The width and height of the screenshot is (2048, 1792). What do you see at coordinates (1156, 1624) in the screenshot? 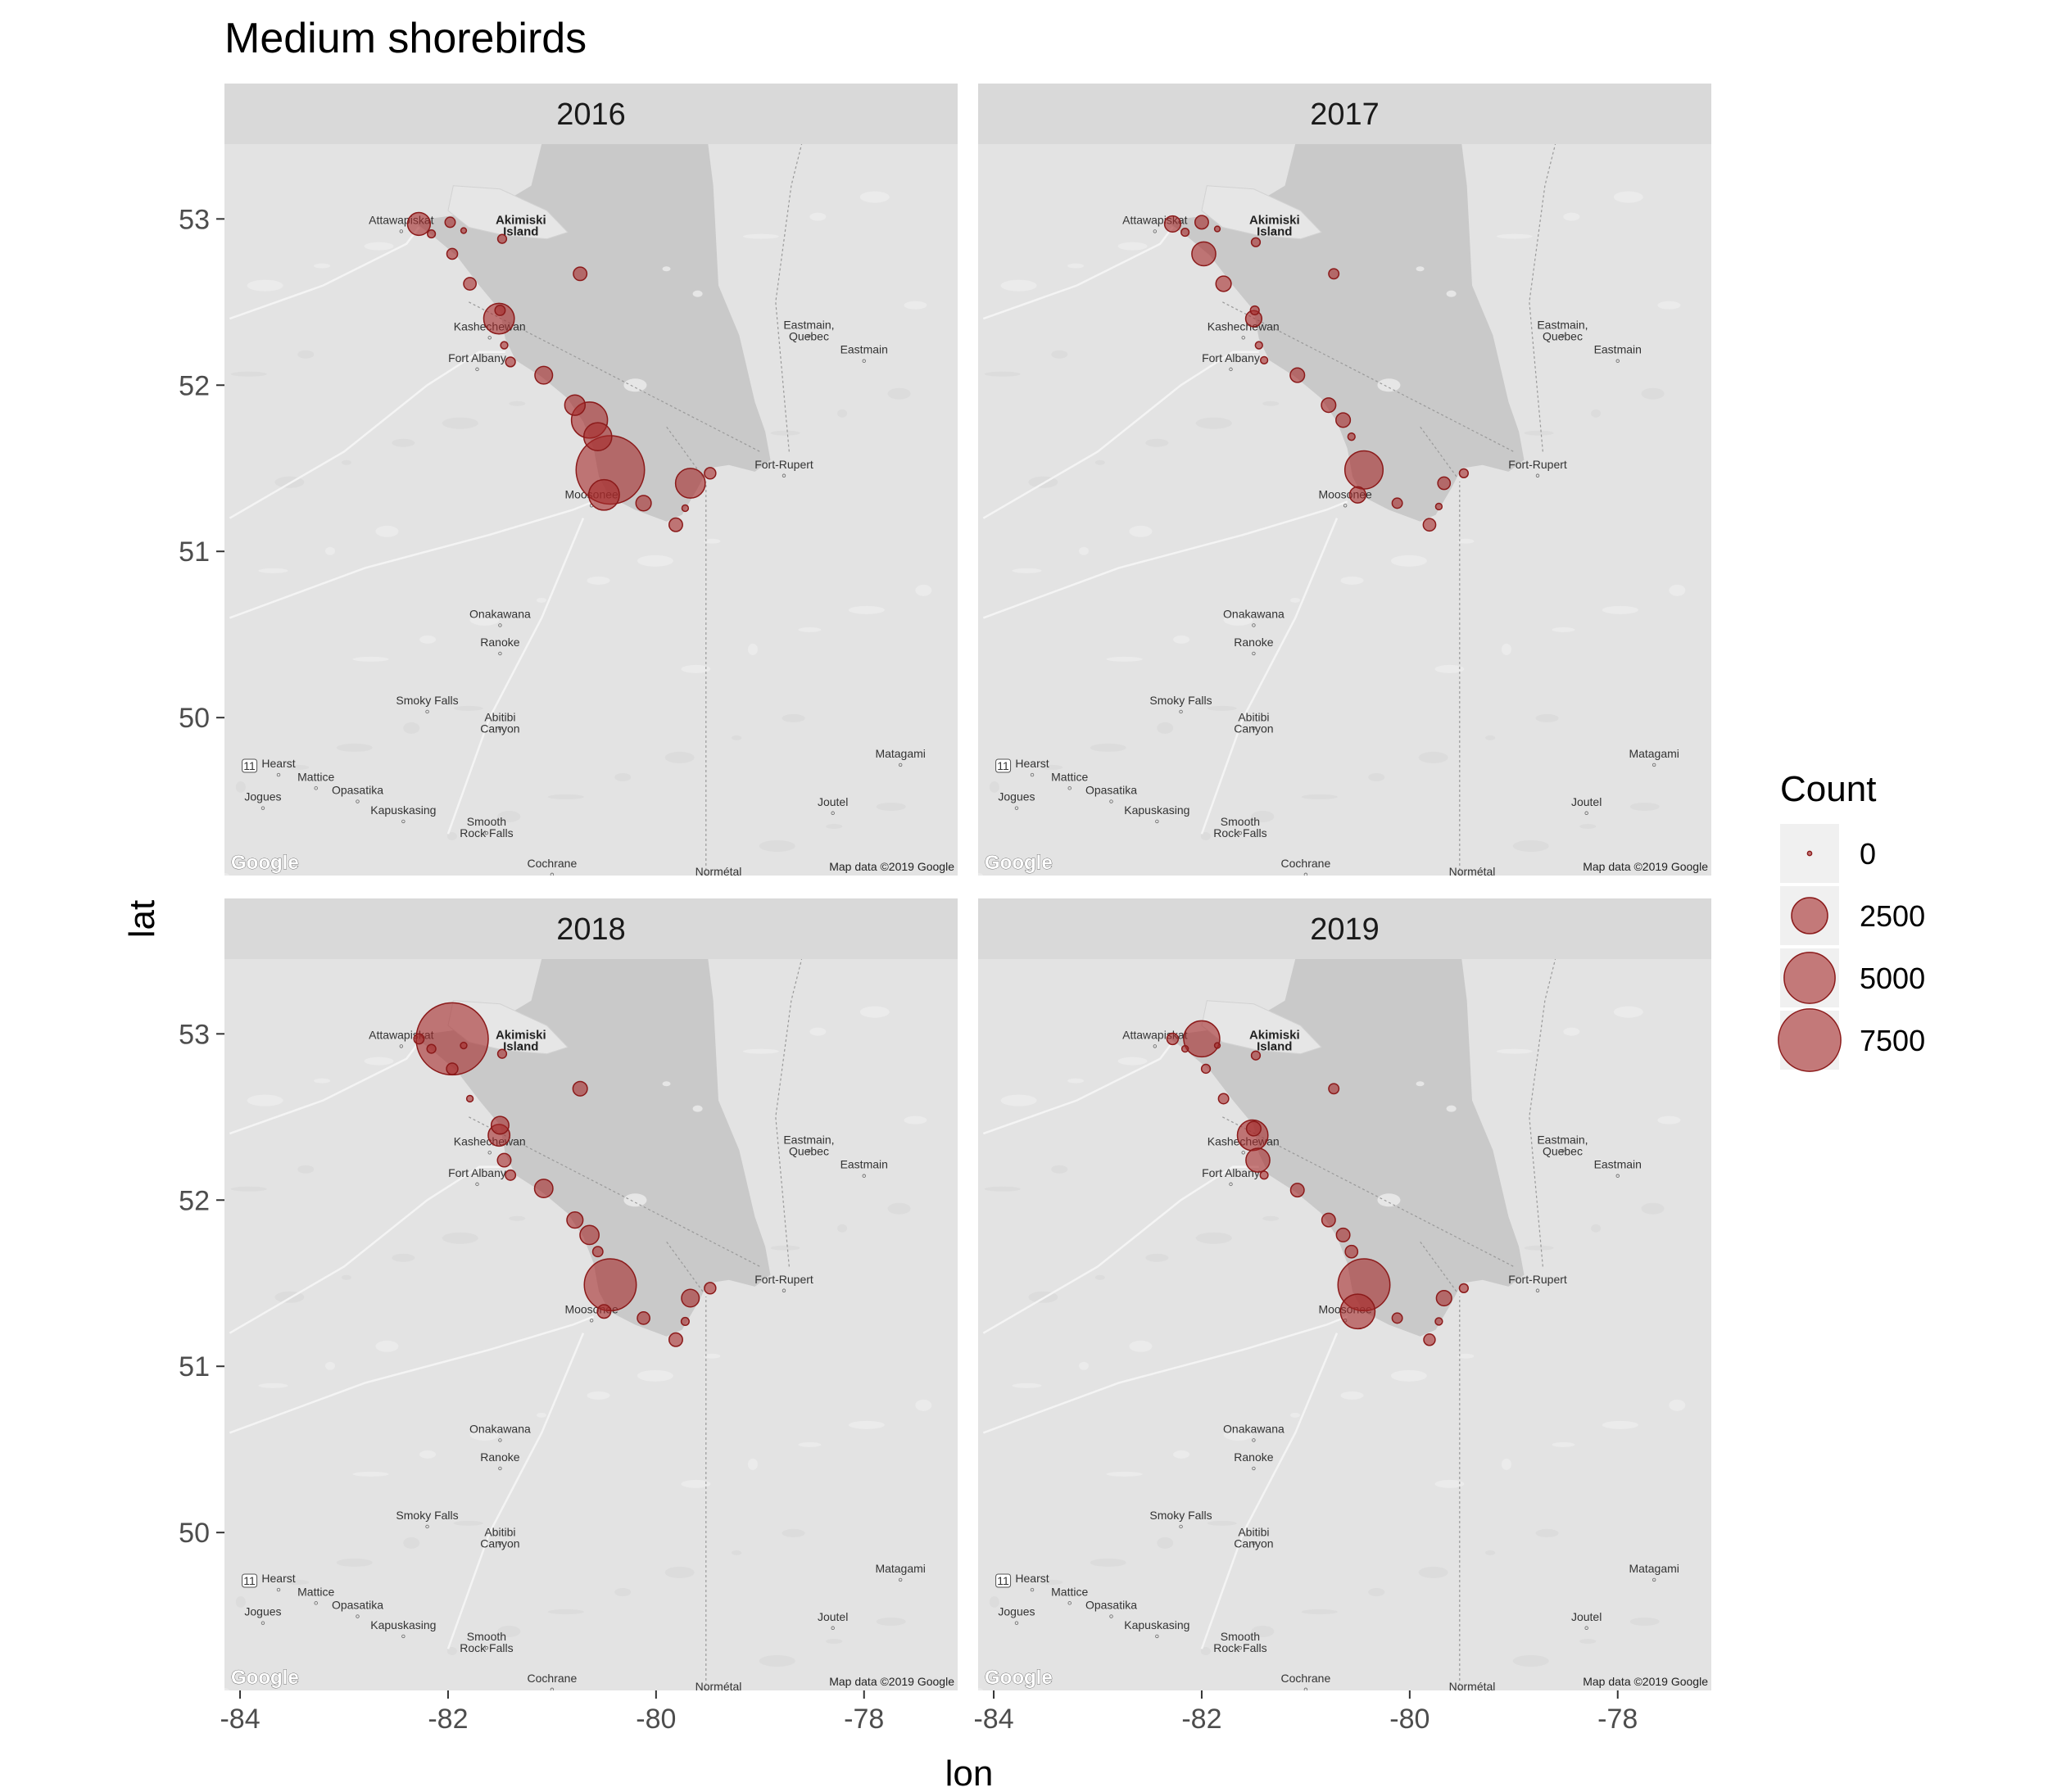
I see `place-label: Kapuskasing` at bounding box center [1156, 1624].